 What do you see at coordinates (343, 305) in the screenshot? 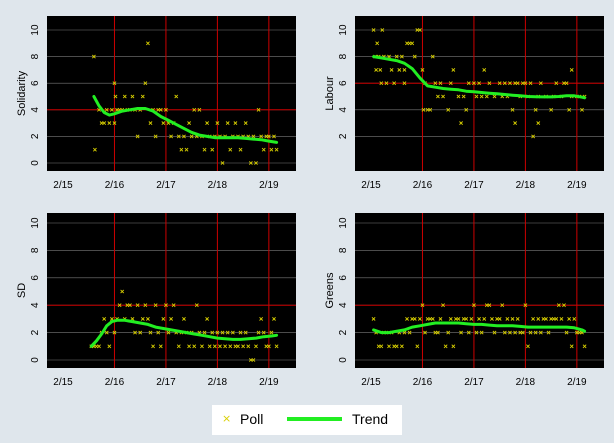
I see `y-tick-label: 4` at bounding box center [343, 305].